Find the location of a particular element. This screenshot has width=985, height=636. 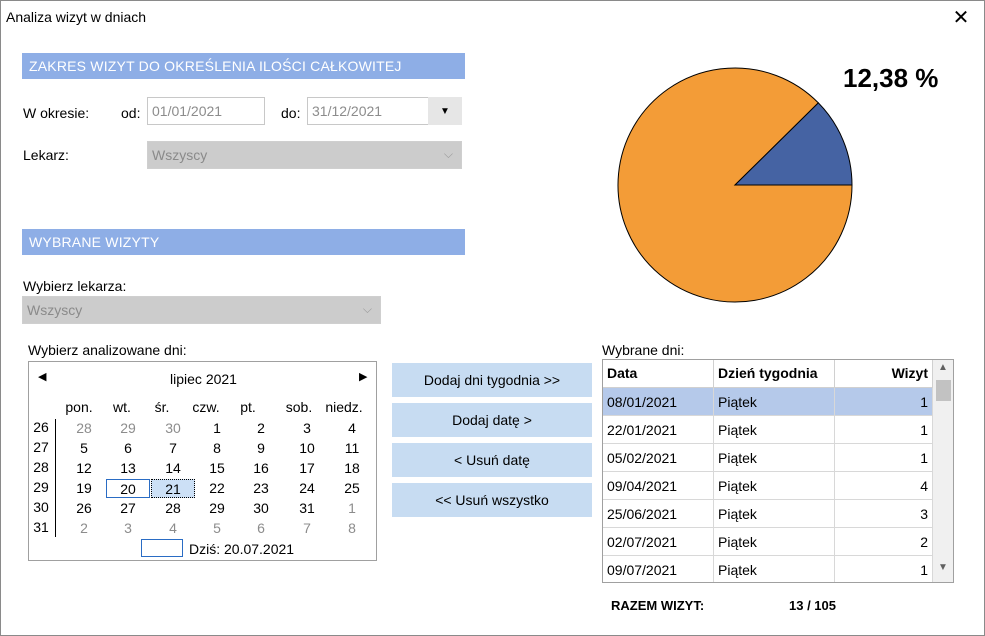

calendar-day: 25 is located at coordinates (352, 488).